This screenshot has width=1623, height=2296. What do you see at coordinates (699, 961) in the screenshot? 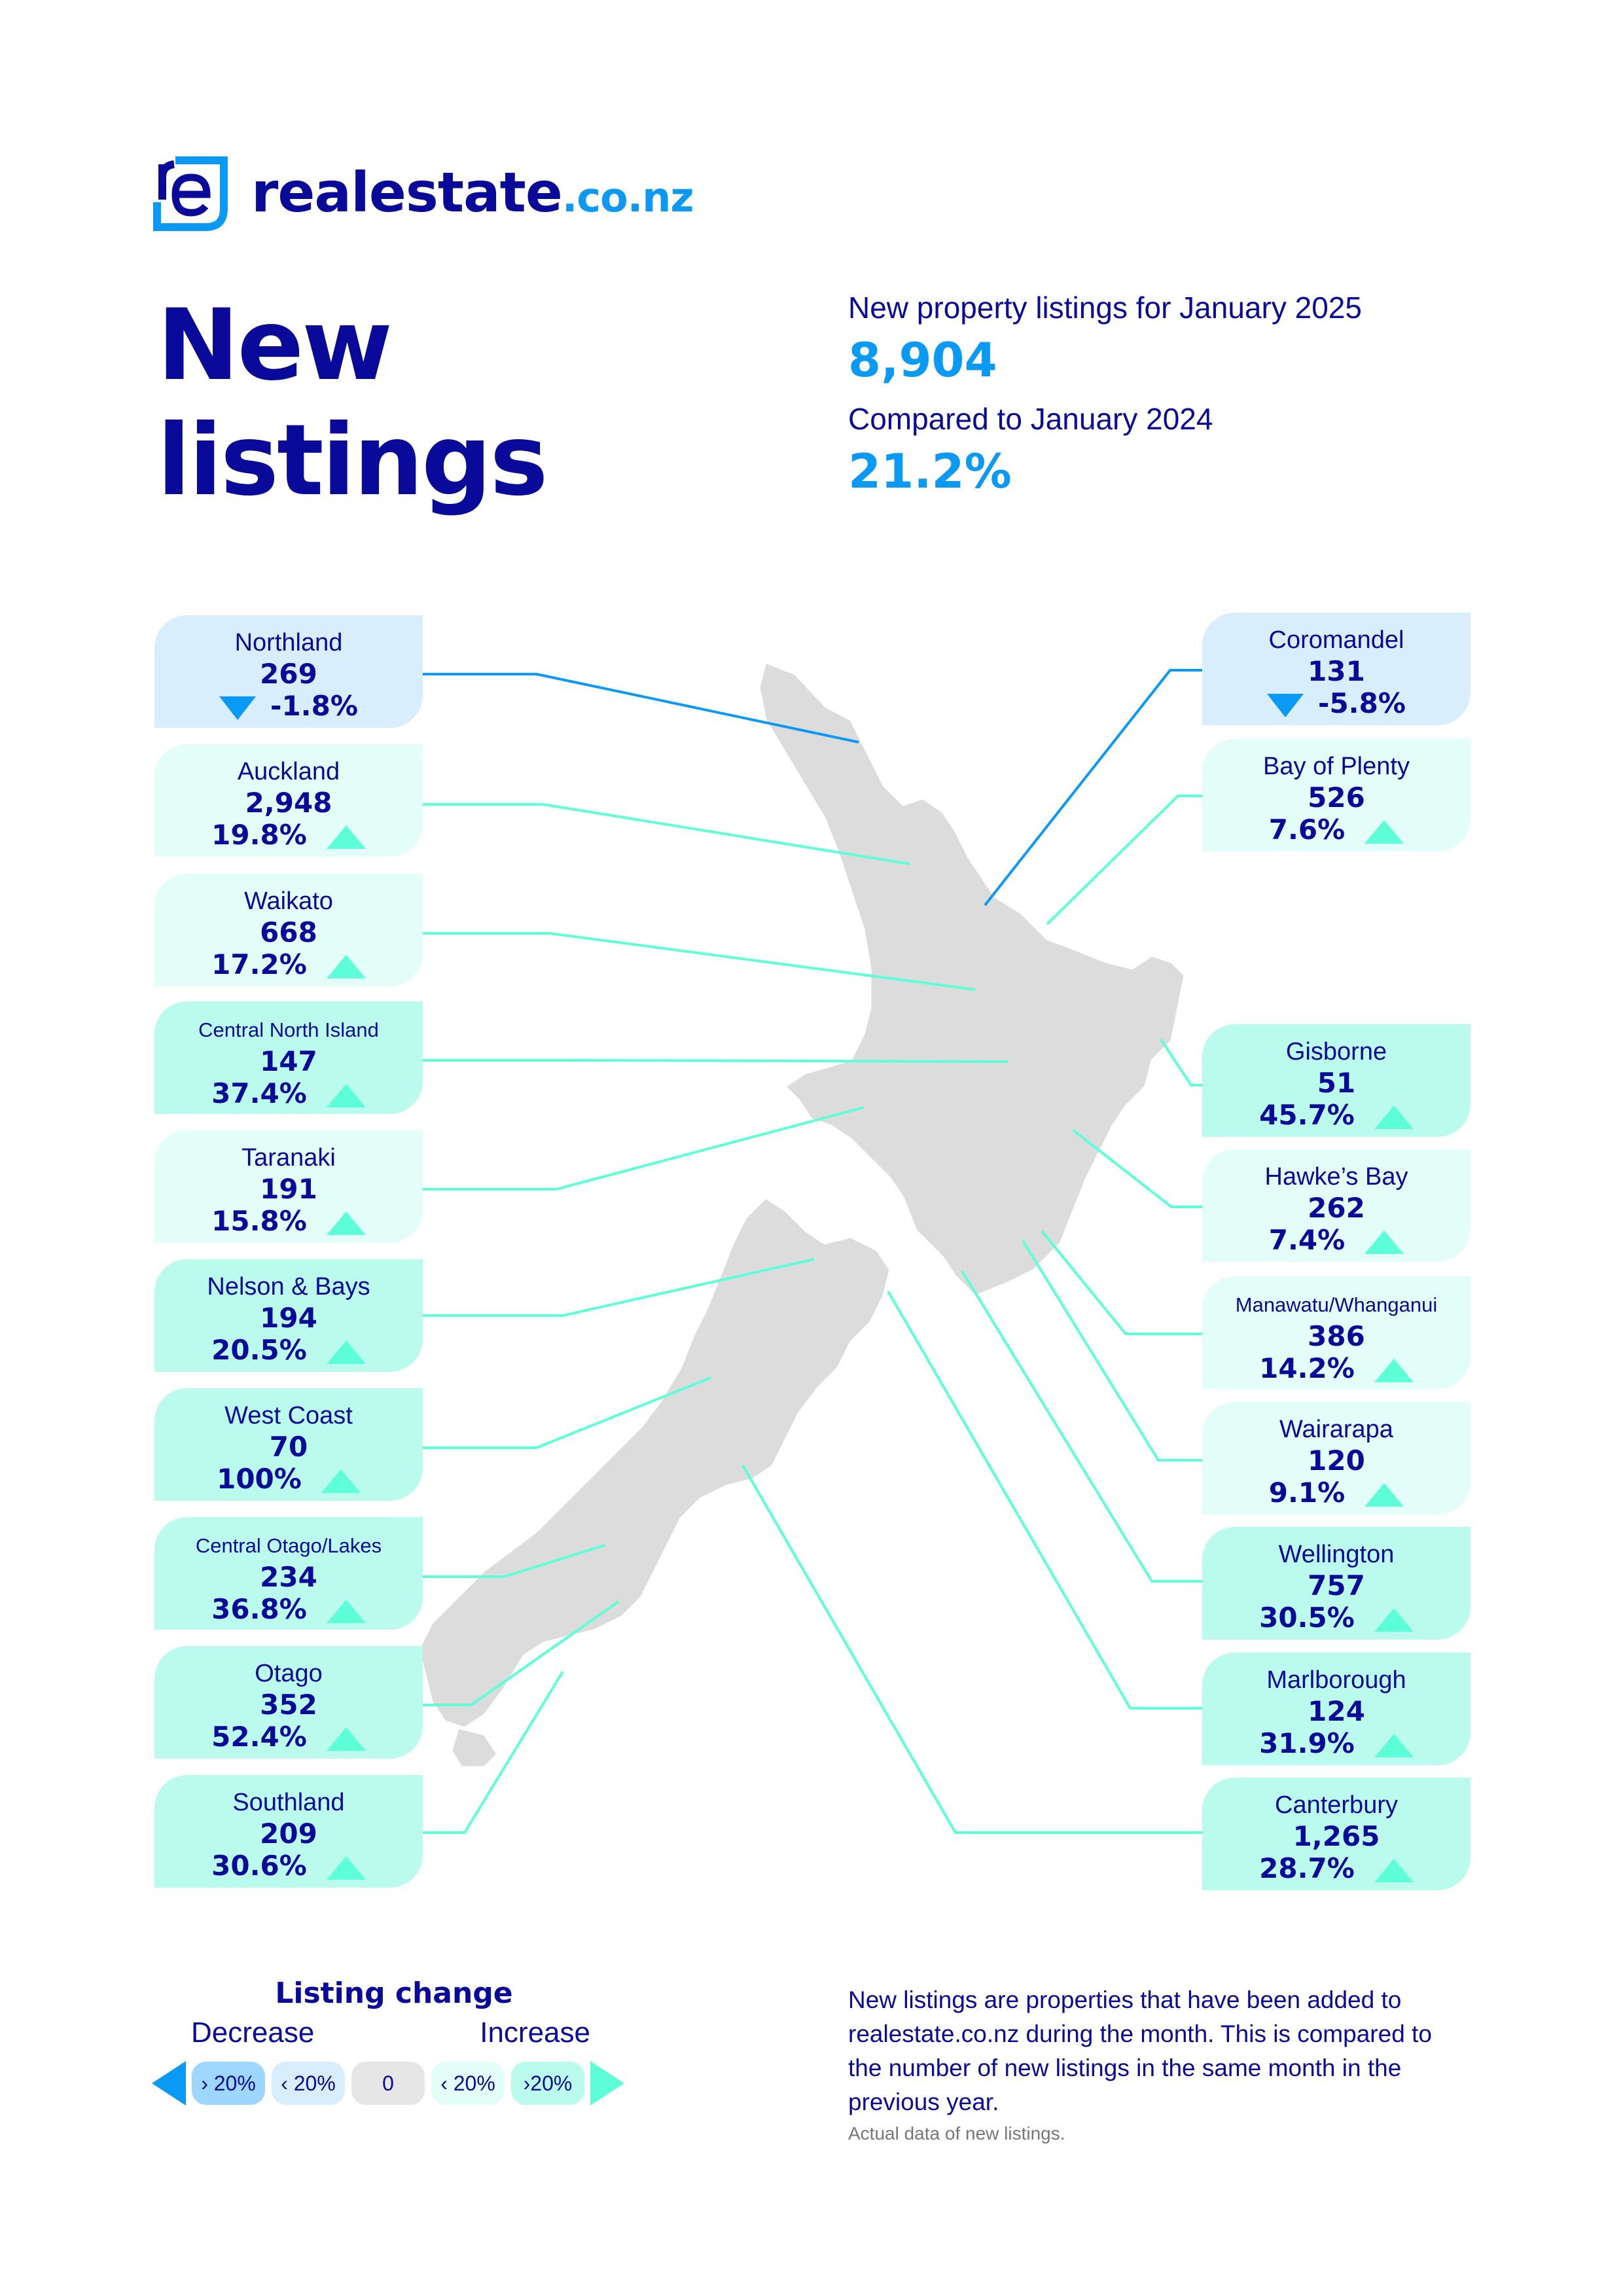
I see `leader-waikato` at bounding box center [699, 961].